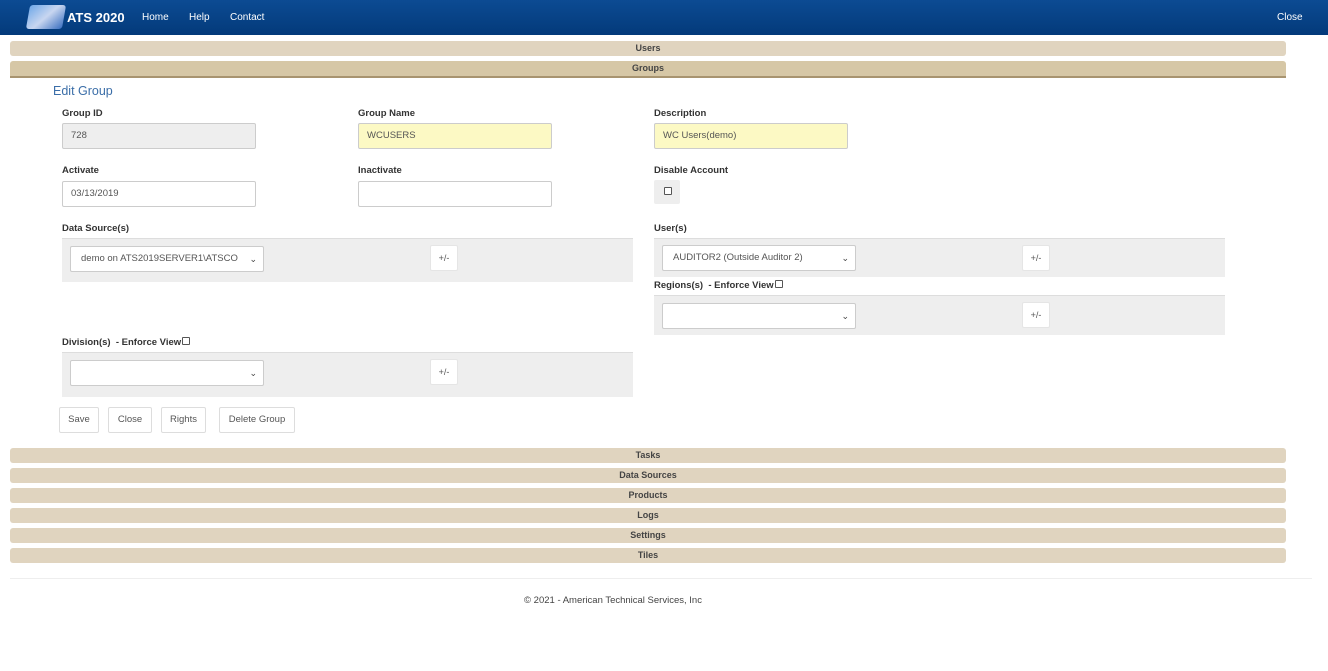  Describe the element at coordinates (648, 48) in the screenshot. I see `section-users: Users` at that location.